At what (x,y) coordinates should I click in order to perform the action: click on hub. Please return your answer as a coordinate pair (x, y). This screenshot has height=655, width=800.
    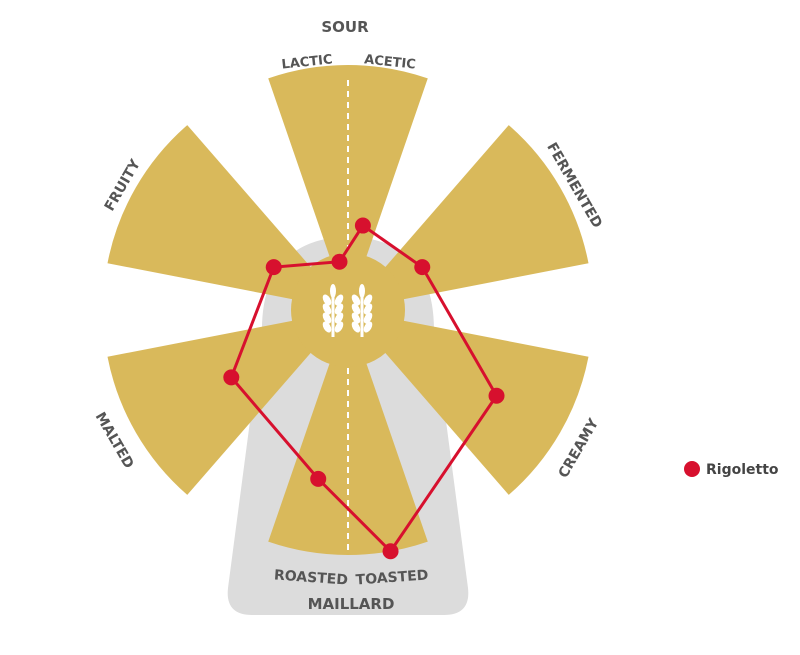
    Looking at the image, I should click on (348, 310).